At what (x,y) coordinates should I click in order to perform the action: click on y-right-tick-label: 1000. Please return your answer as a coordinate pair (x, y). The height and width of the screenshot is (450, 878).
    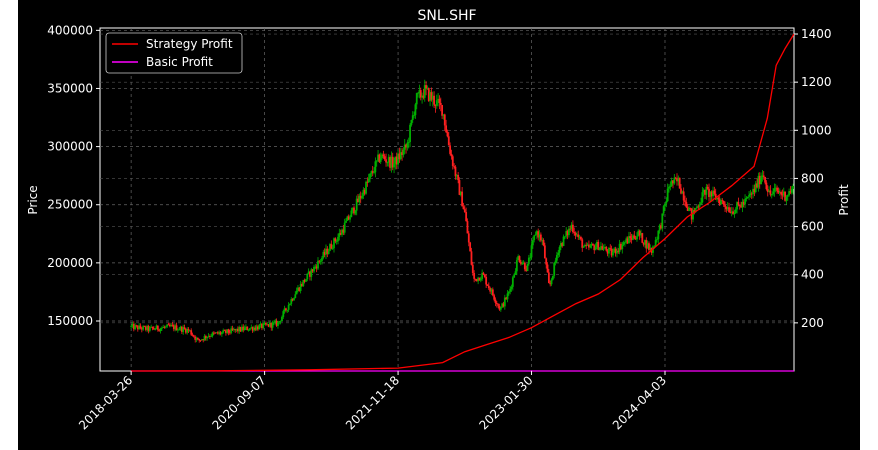
    Looking at the image, I should click on (816, 130).